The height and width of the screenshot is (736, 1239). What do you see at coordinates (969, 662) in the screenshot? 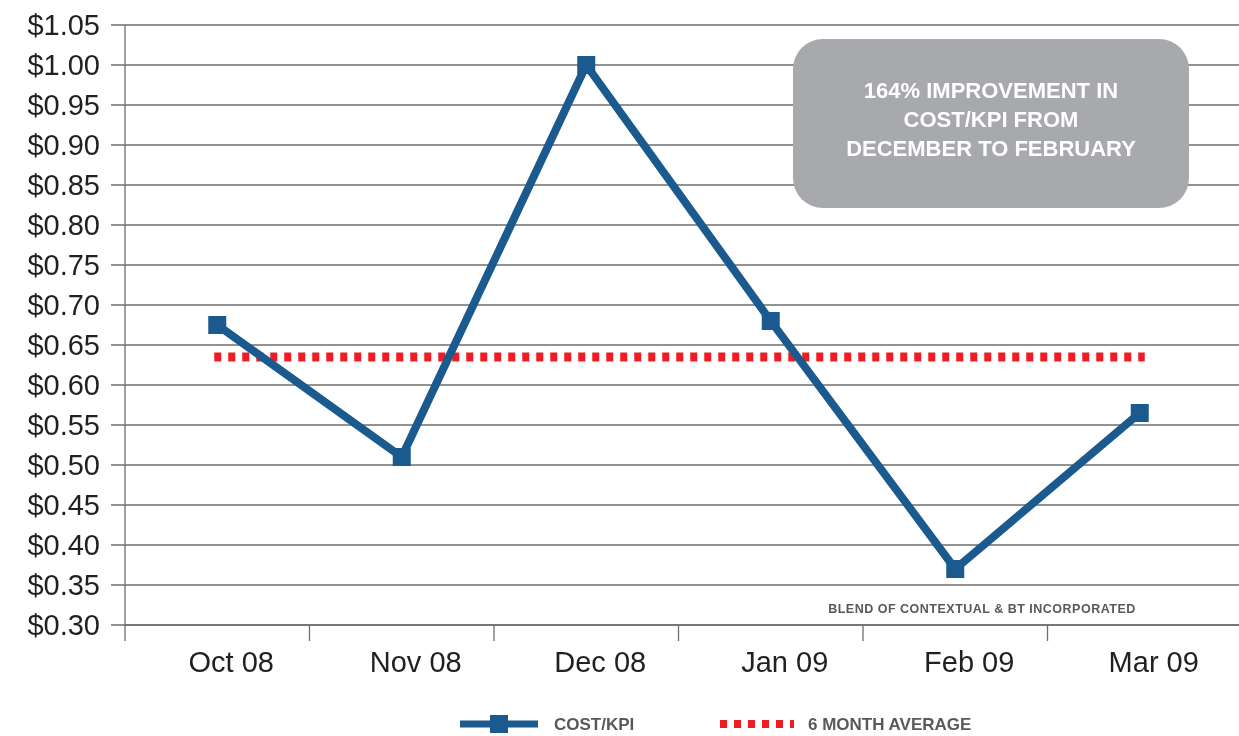
I see `x-tick-label: Feb 09` at bounding box center [969, 662].